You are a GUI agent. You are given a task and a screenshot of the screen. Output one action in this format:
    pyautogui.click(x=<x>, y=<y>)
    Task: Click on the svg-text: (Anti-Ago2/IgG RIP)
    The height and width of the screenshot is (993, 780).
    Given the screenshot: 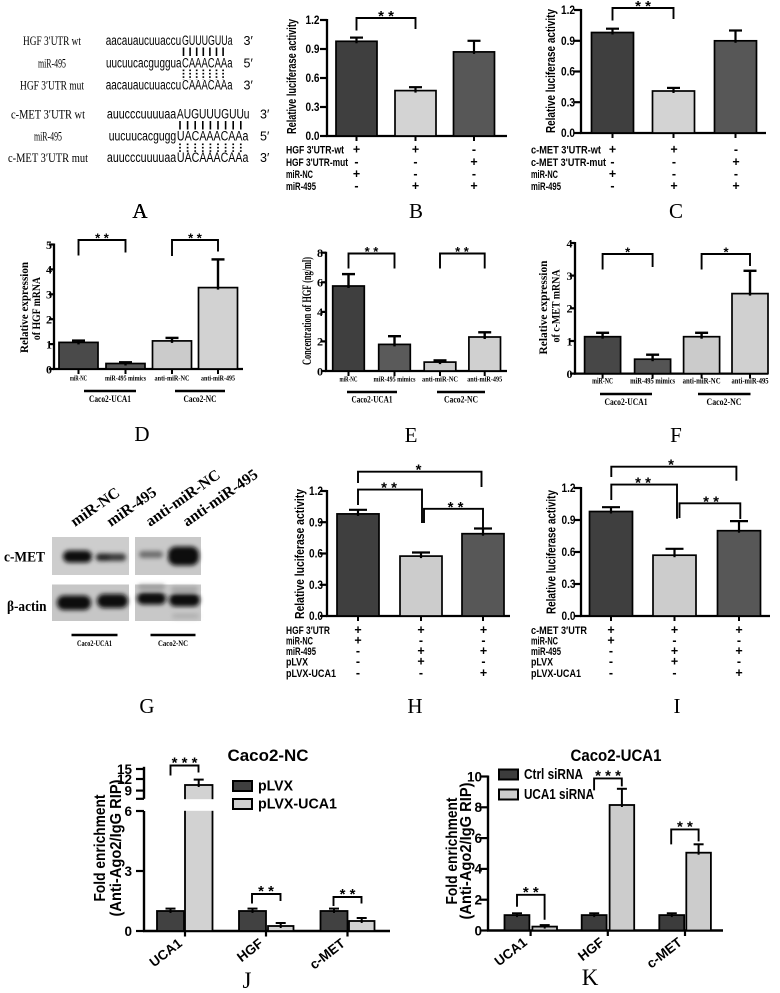 What is the action you would take?
    pyautogui.click(x=466, y=851)
    